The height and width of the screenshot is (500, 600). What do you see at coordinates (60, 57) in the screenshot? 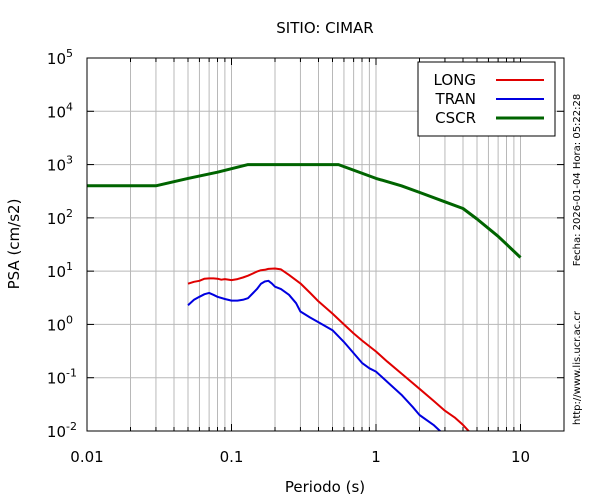
I see `y-tick-label: 10⁵` at bounding box center [60, 57].